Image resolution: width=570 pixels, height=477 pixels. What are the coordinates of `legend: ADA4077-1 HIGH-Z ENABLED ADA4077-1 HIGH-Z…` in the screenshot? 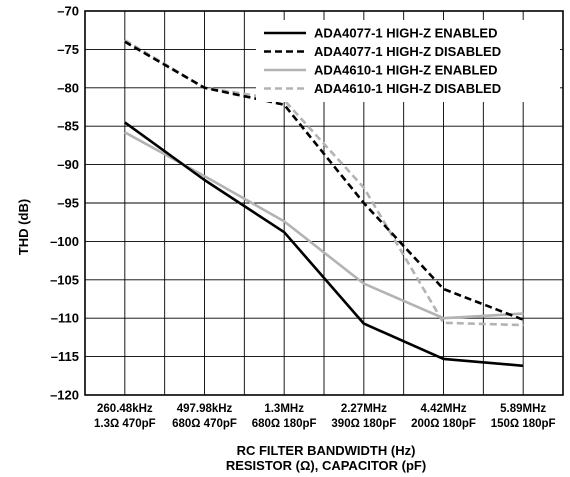 It's located at (408, 61).